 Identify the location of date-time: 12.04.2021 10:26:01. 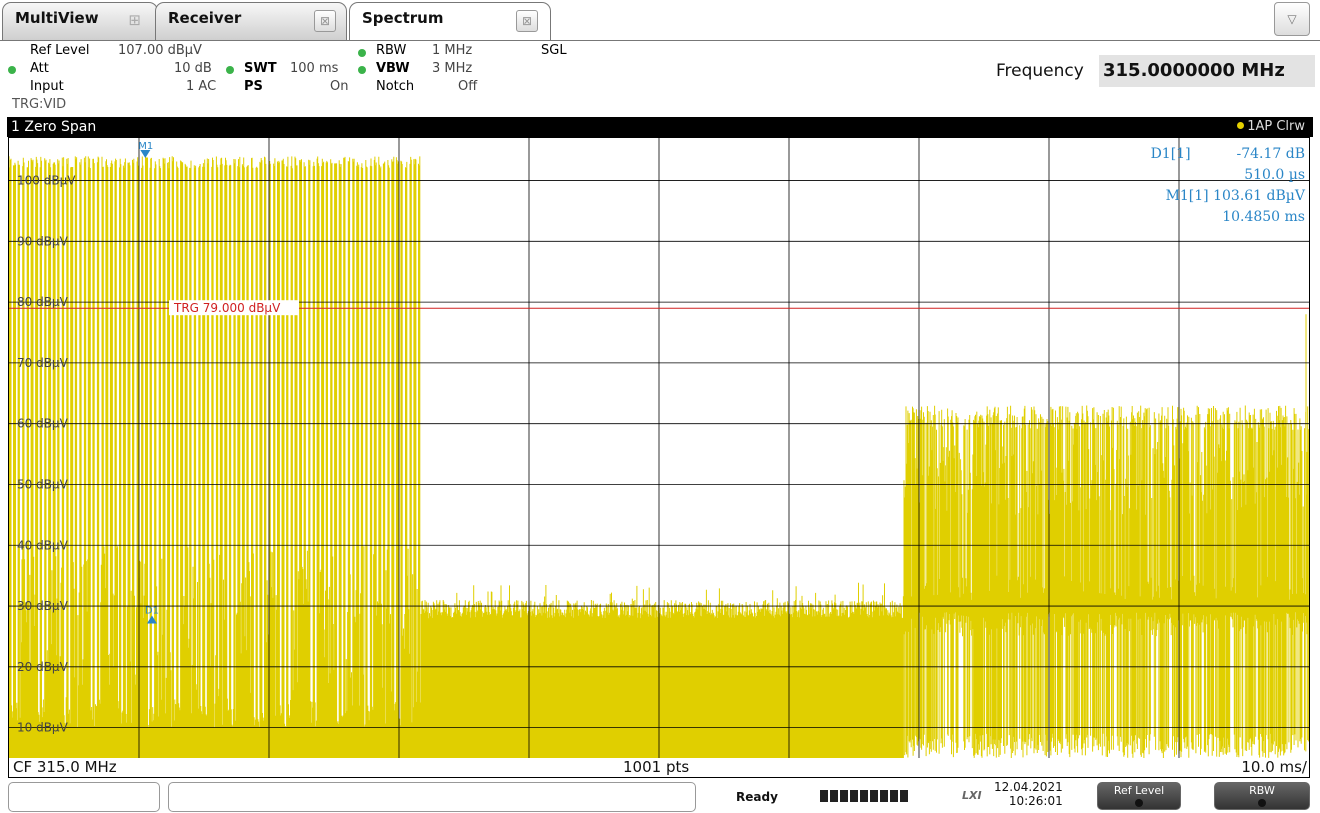
(1028, 794).